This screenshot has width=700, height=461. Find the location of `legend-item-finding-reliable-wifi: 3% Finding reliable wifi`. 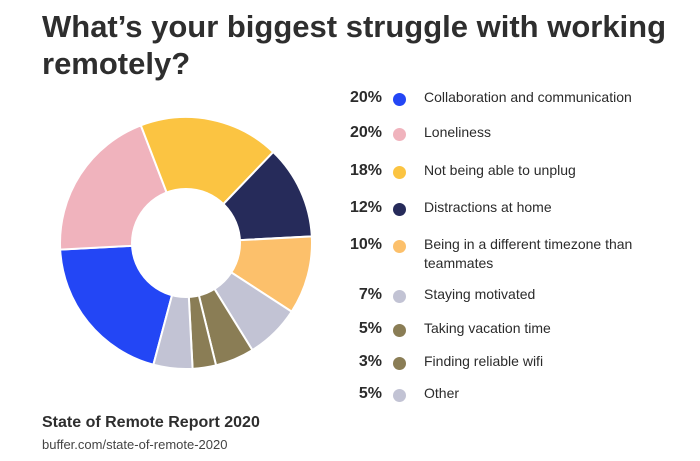

legend-item-finding-reliable-wifi: 3% Finding reliable wifi is located at coordinates (510, 366).